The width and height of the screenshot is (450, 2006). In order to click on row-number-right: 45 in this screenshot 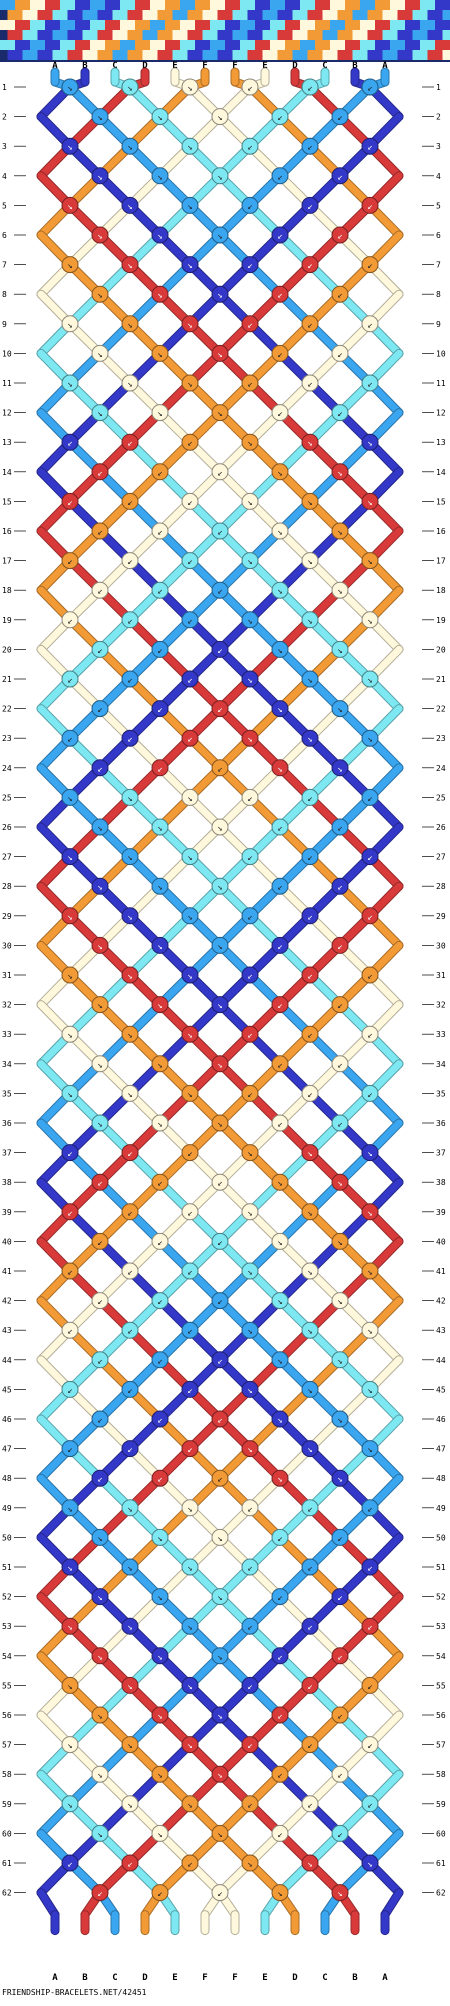, I will do `click(441, 1389)`.